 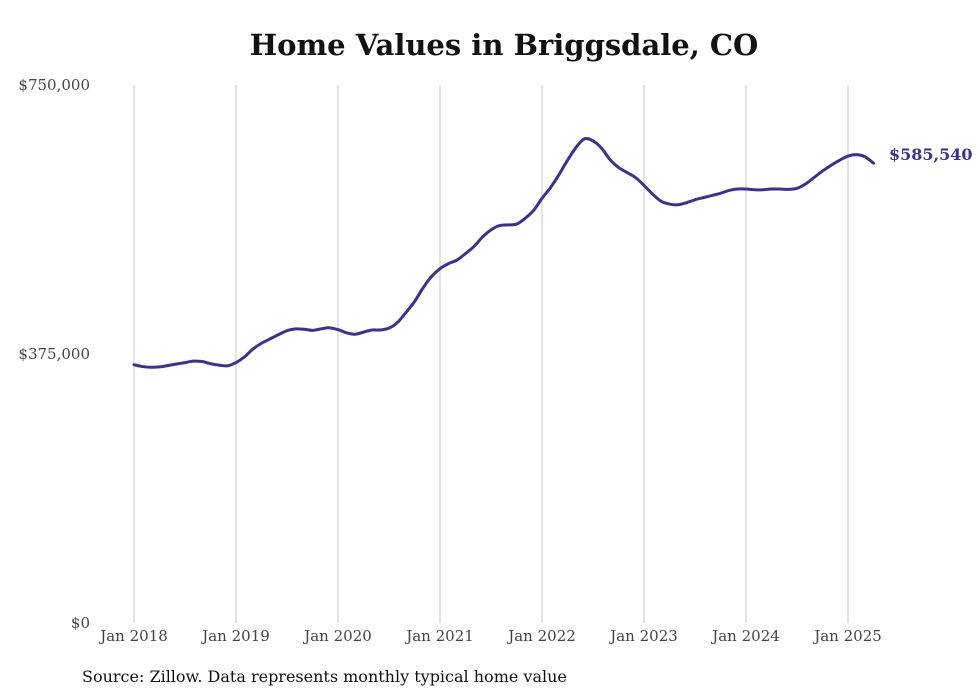 What do you see at coordinates (745, 636) in the screenshot?
I see `x-tick-label: Jan 2024` at bounding box center [745, 636].